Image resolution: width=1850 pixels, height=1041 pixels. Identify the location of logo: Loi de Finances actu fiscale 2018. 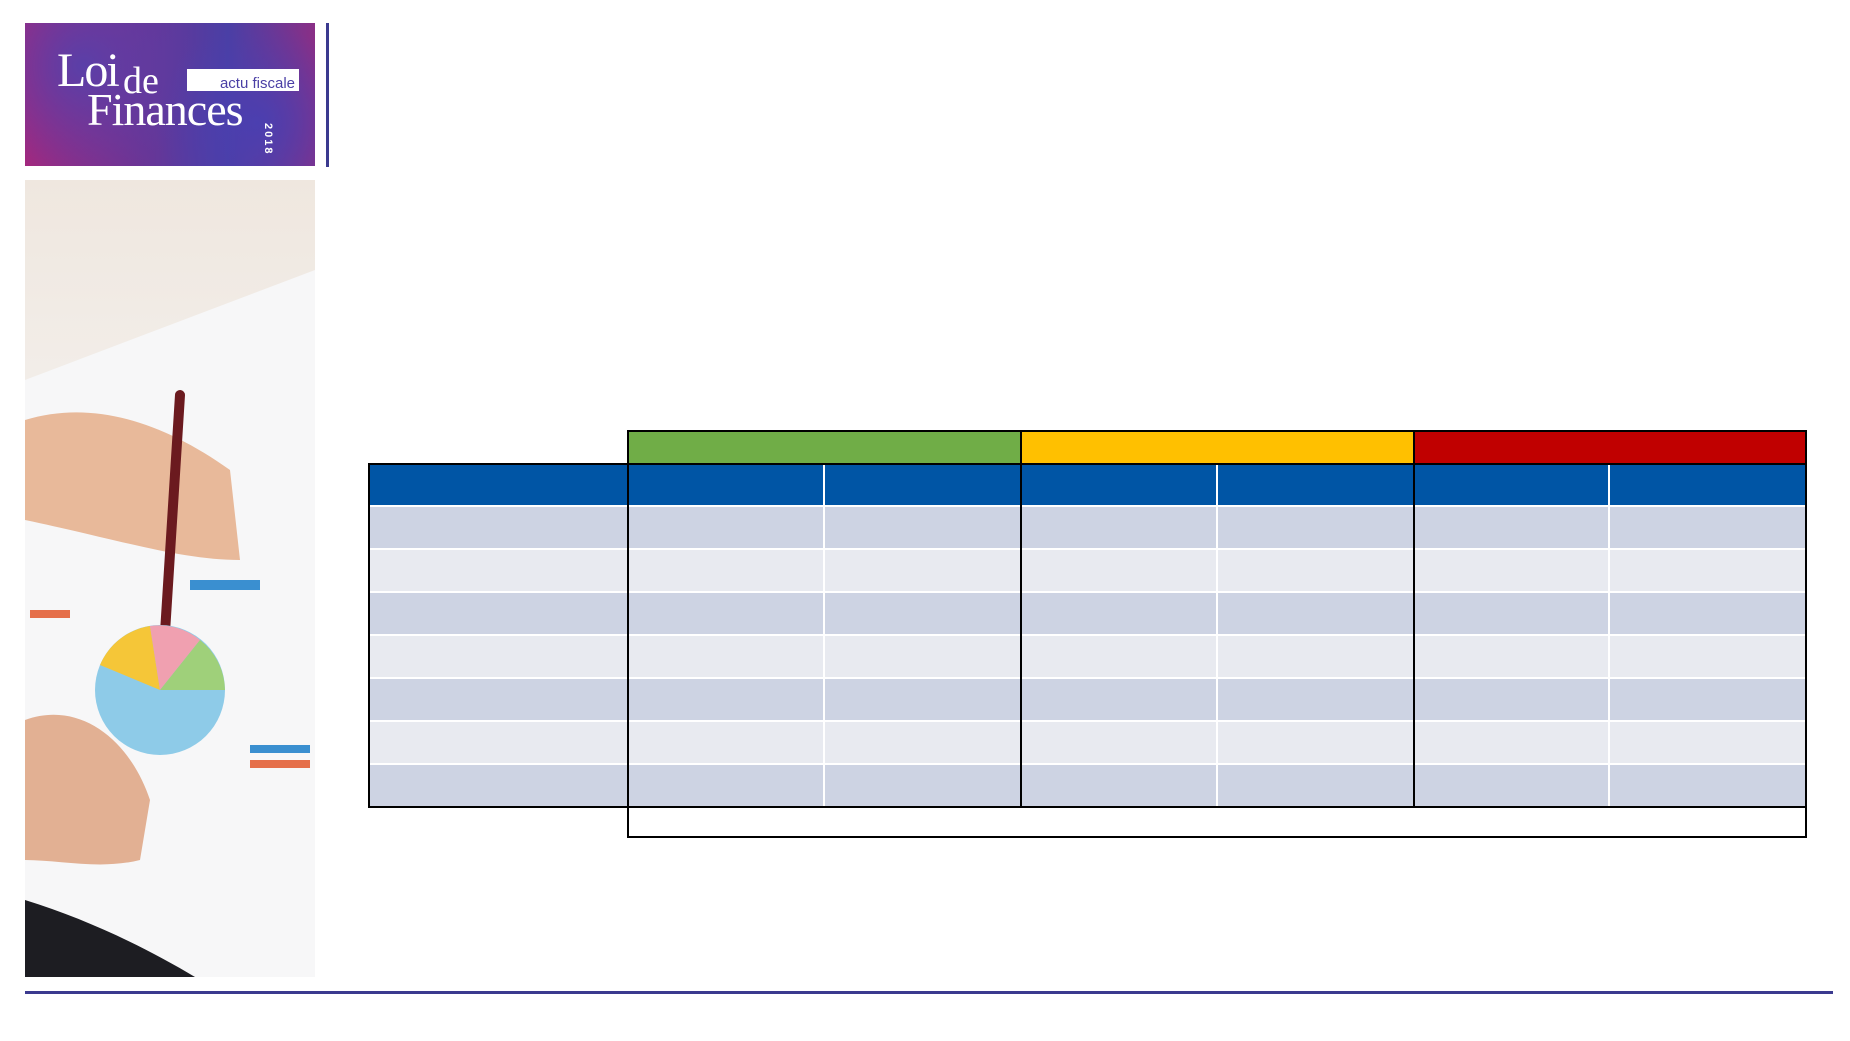
(170, 94).